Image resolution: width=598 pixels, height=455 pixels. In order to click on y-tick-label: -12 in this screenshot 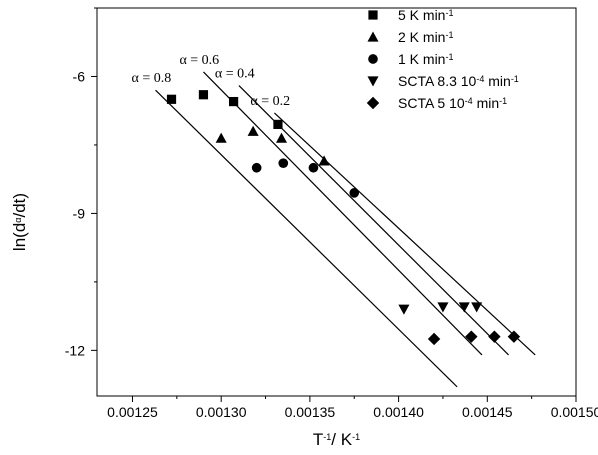, I will do `click(75, 350)`.